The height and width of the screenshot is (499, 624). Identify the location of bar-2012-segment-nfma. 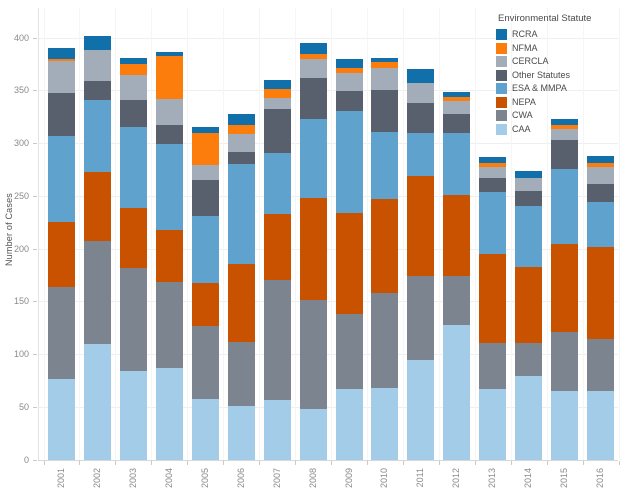
(457, 99).